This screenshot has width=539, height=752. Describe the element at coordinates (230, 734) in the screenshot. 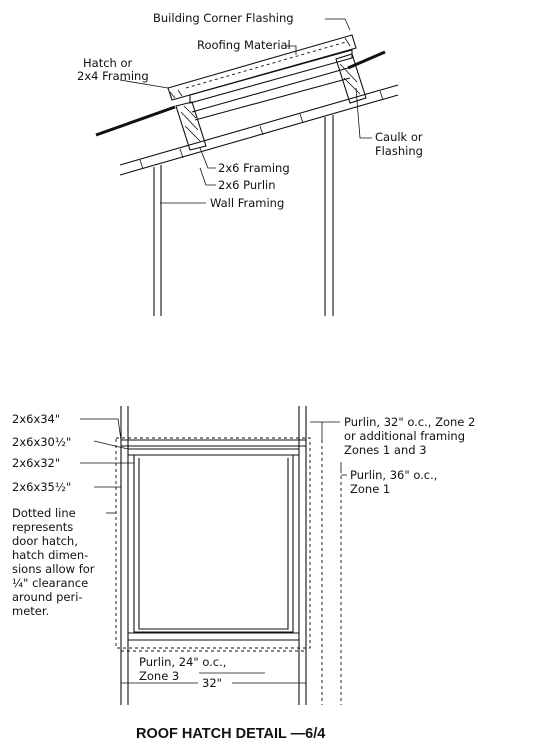

I see `figure-caption: ROOF HATCH DETAIL —6/4` at that location.